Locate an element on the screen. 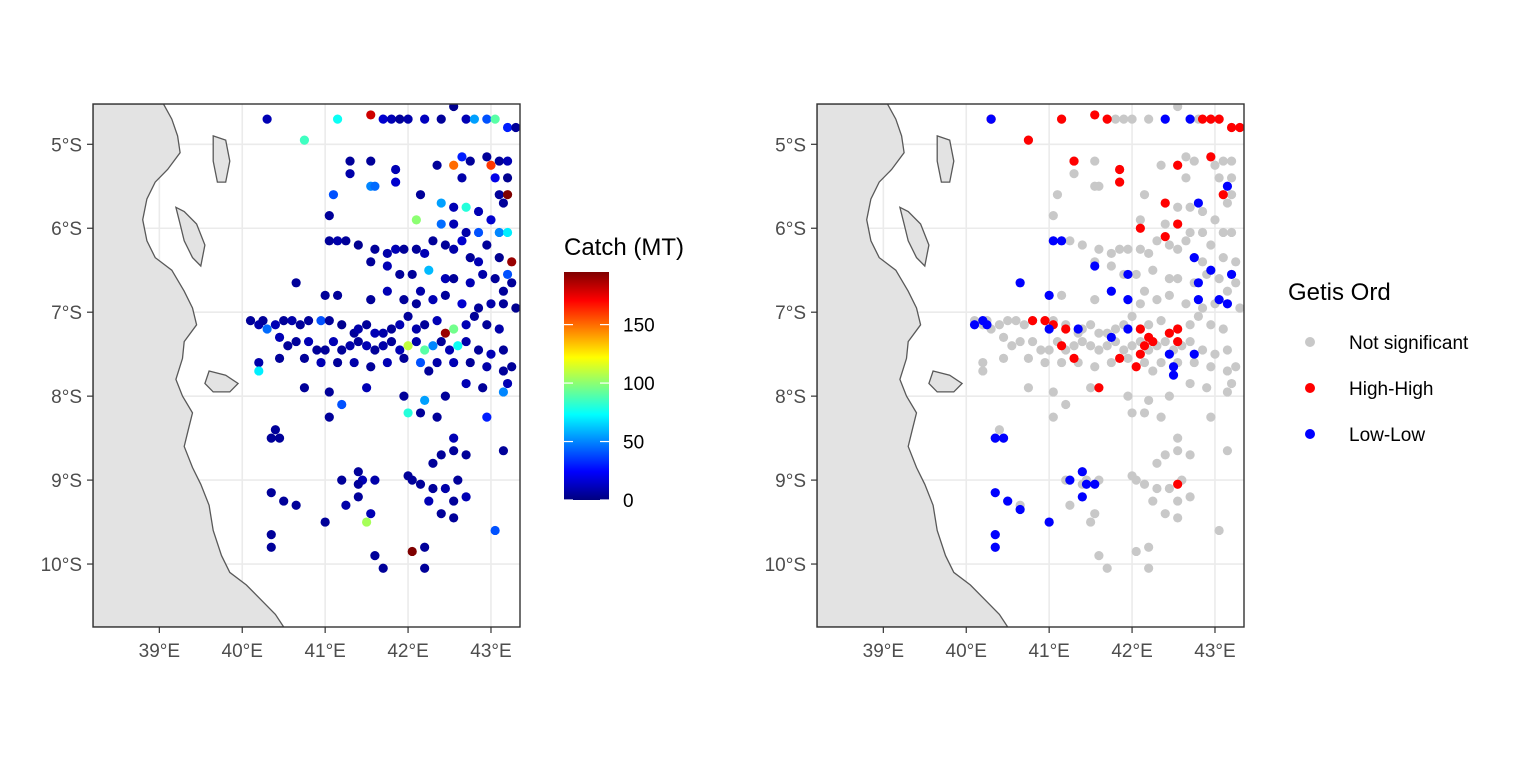 This screenshot has width=1536, height=768. right-x-tick-label: 42°E is located at coordinates (1131, 651).